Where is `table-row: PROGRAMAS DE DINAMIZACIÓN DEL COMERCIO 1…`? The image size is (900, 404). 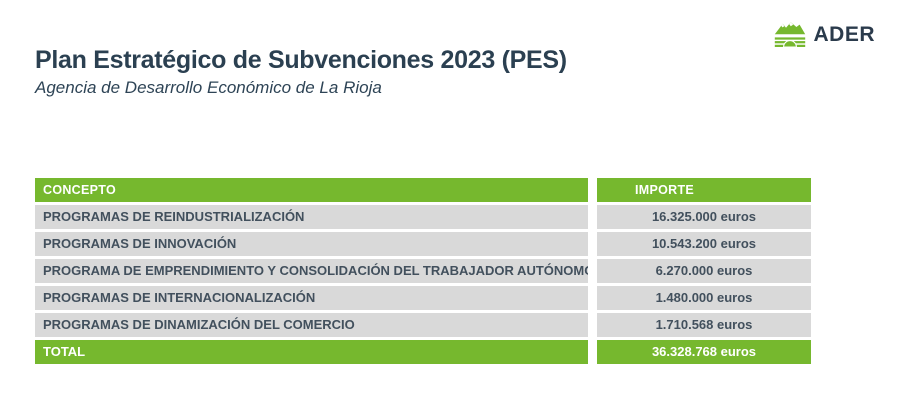 table-row: PROGRAMAS DE DINAMIZACIÓN DEL COMERCIO 1… is located at coordinates (423, 325).